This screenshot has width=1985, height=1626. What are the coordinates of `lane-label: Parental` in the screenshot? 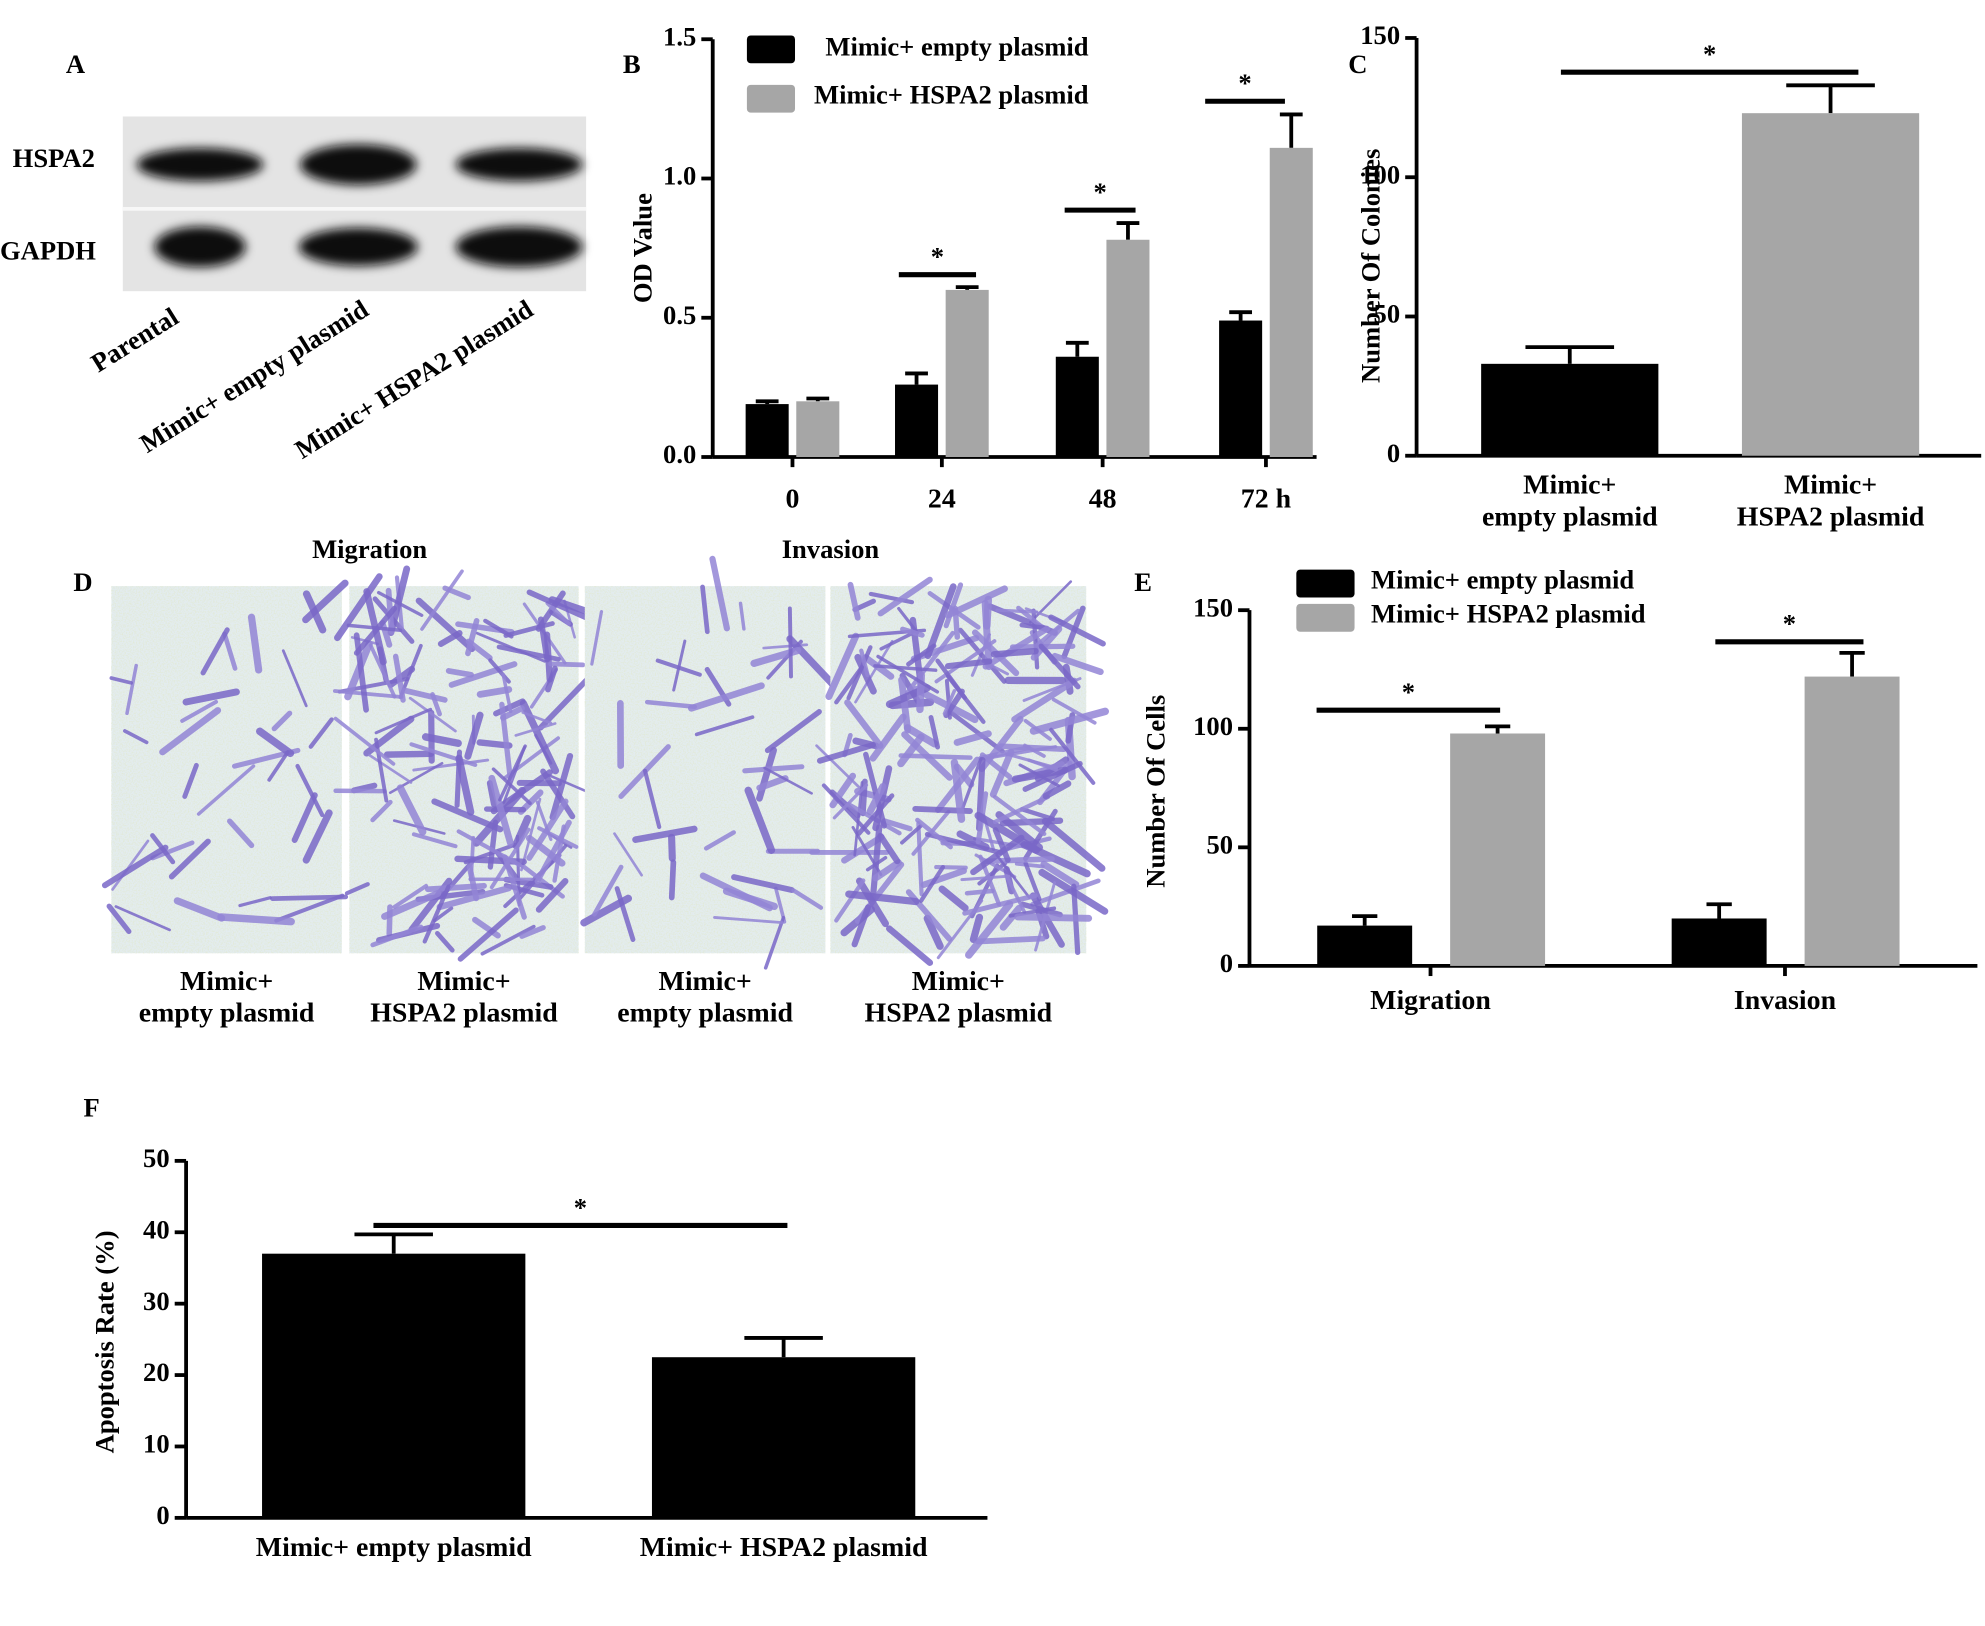 It's located at (135, 339).